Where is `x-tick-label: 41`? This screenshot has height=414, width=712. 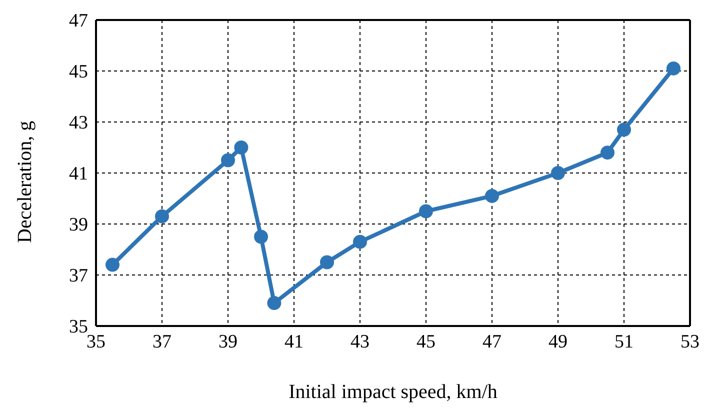 x-tick-label: 41 is located at coordinates (294, 341).